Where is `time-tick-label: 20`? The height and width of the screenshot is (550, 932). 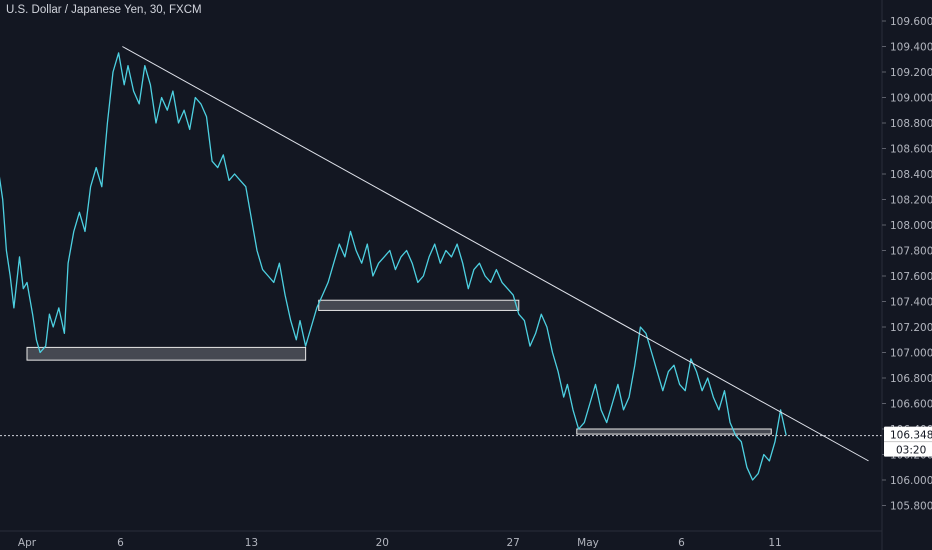
time-tick-label: 20 is located at coordinates (382, 543).